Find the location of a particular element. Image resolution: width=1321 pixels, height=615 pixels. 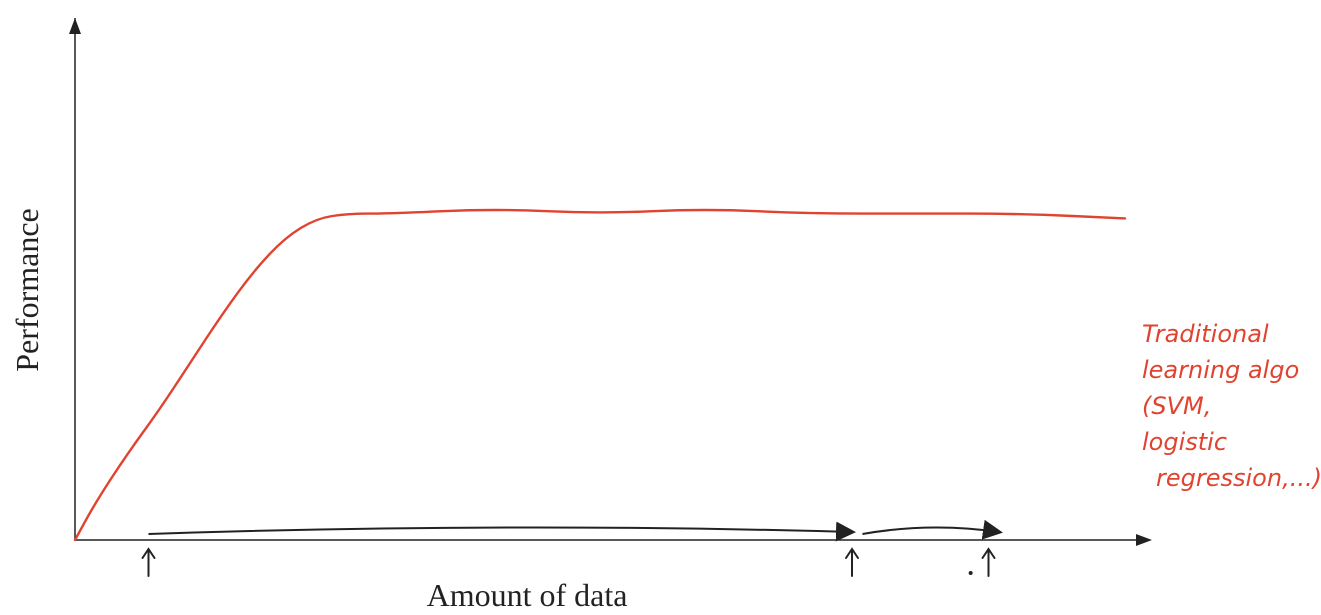

series-label-line: regression,...) is located at coordinates (1238, 478).